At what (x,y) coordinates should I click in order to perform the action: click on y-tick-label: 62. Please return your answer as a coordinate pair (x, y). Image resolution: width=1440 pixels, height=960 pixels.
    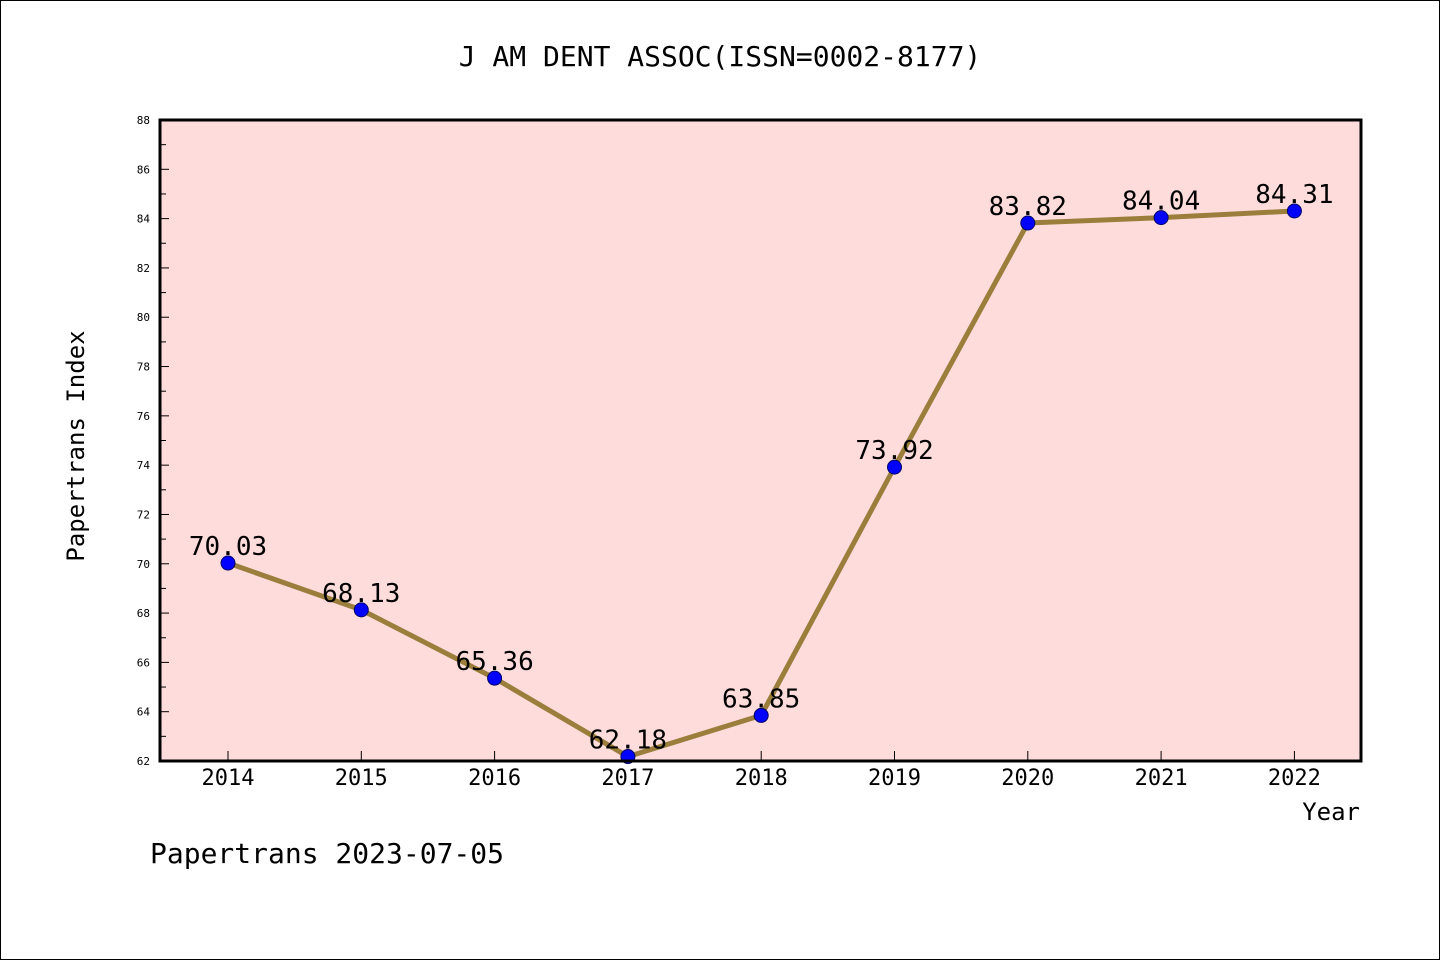
    Looking at the image, I should click on (143, 761).